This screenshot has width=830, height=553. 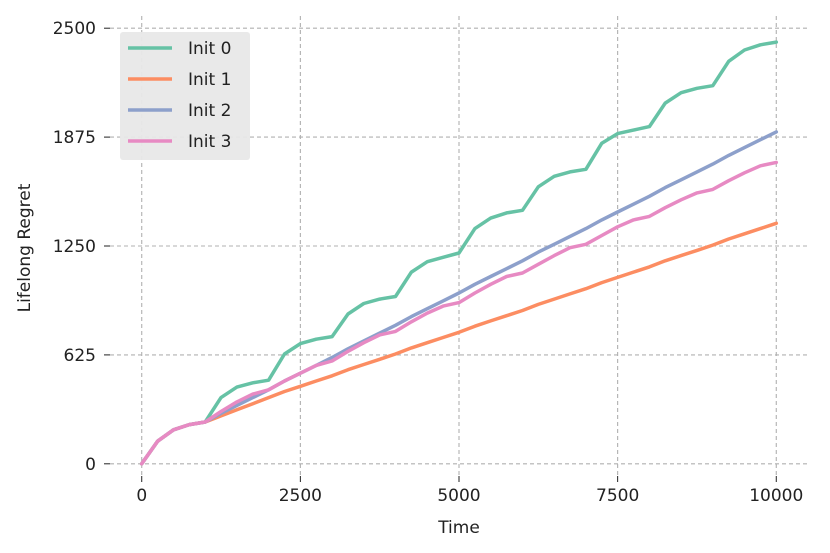 What do you see at coordinates (617, 496) in the screenshot?
I see `x-tick-label: 7500` at bounding box center [617, 496].